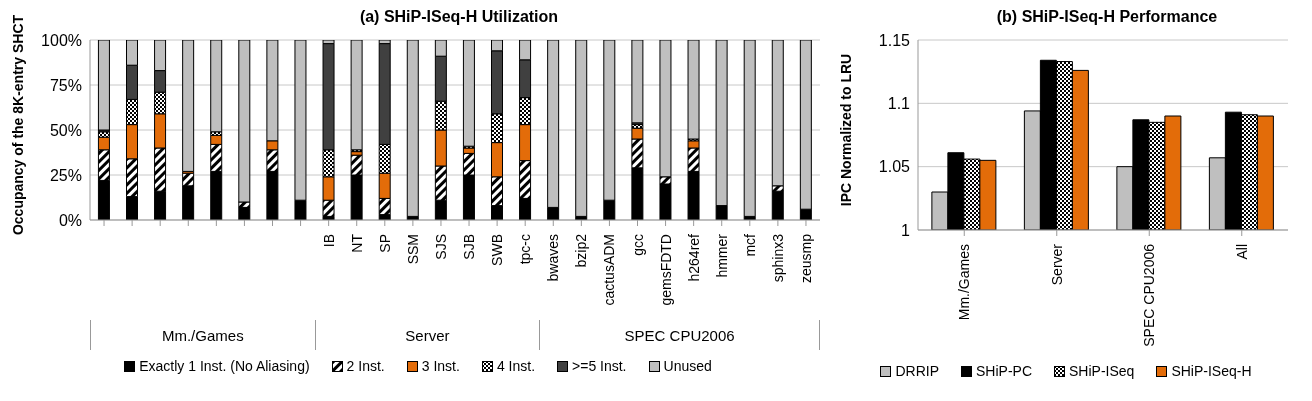  I want to click on x-tick-label: gcc, so click(637, 245).